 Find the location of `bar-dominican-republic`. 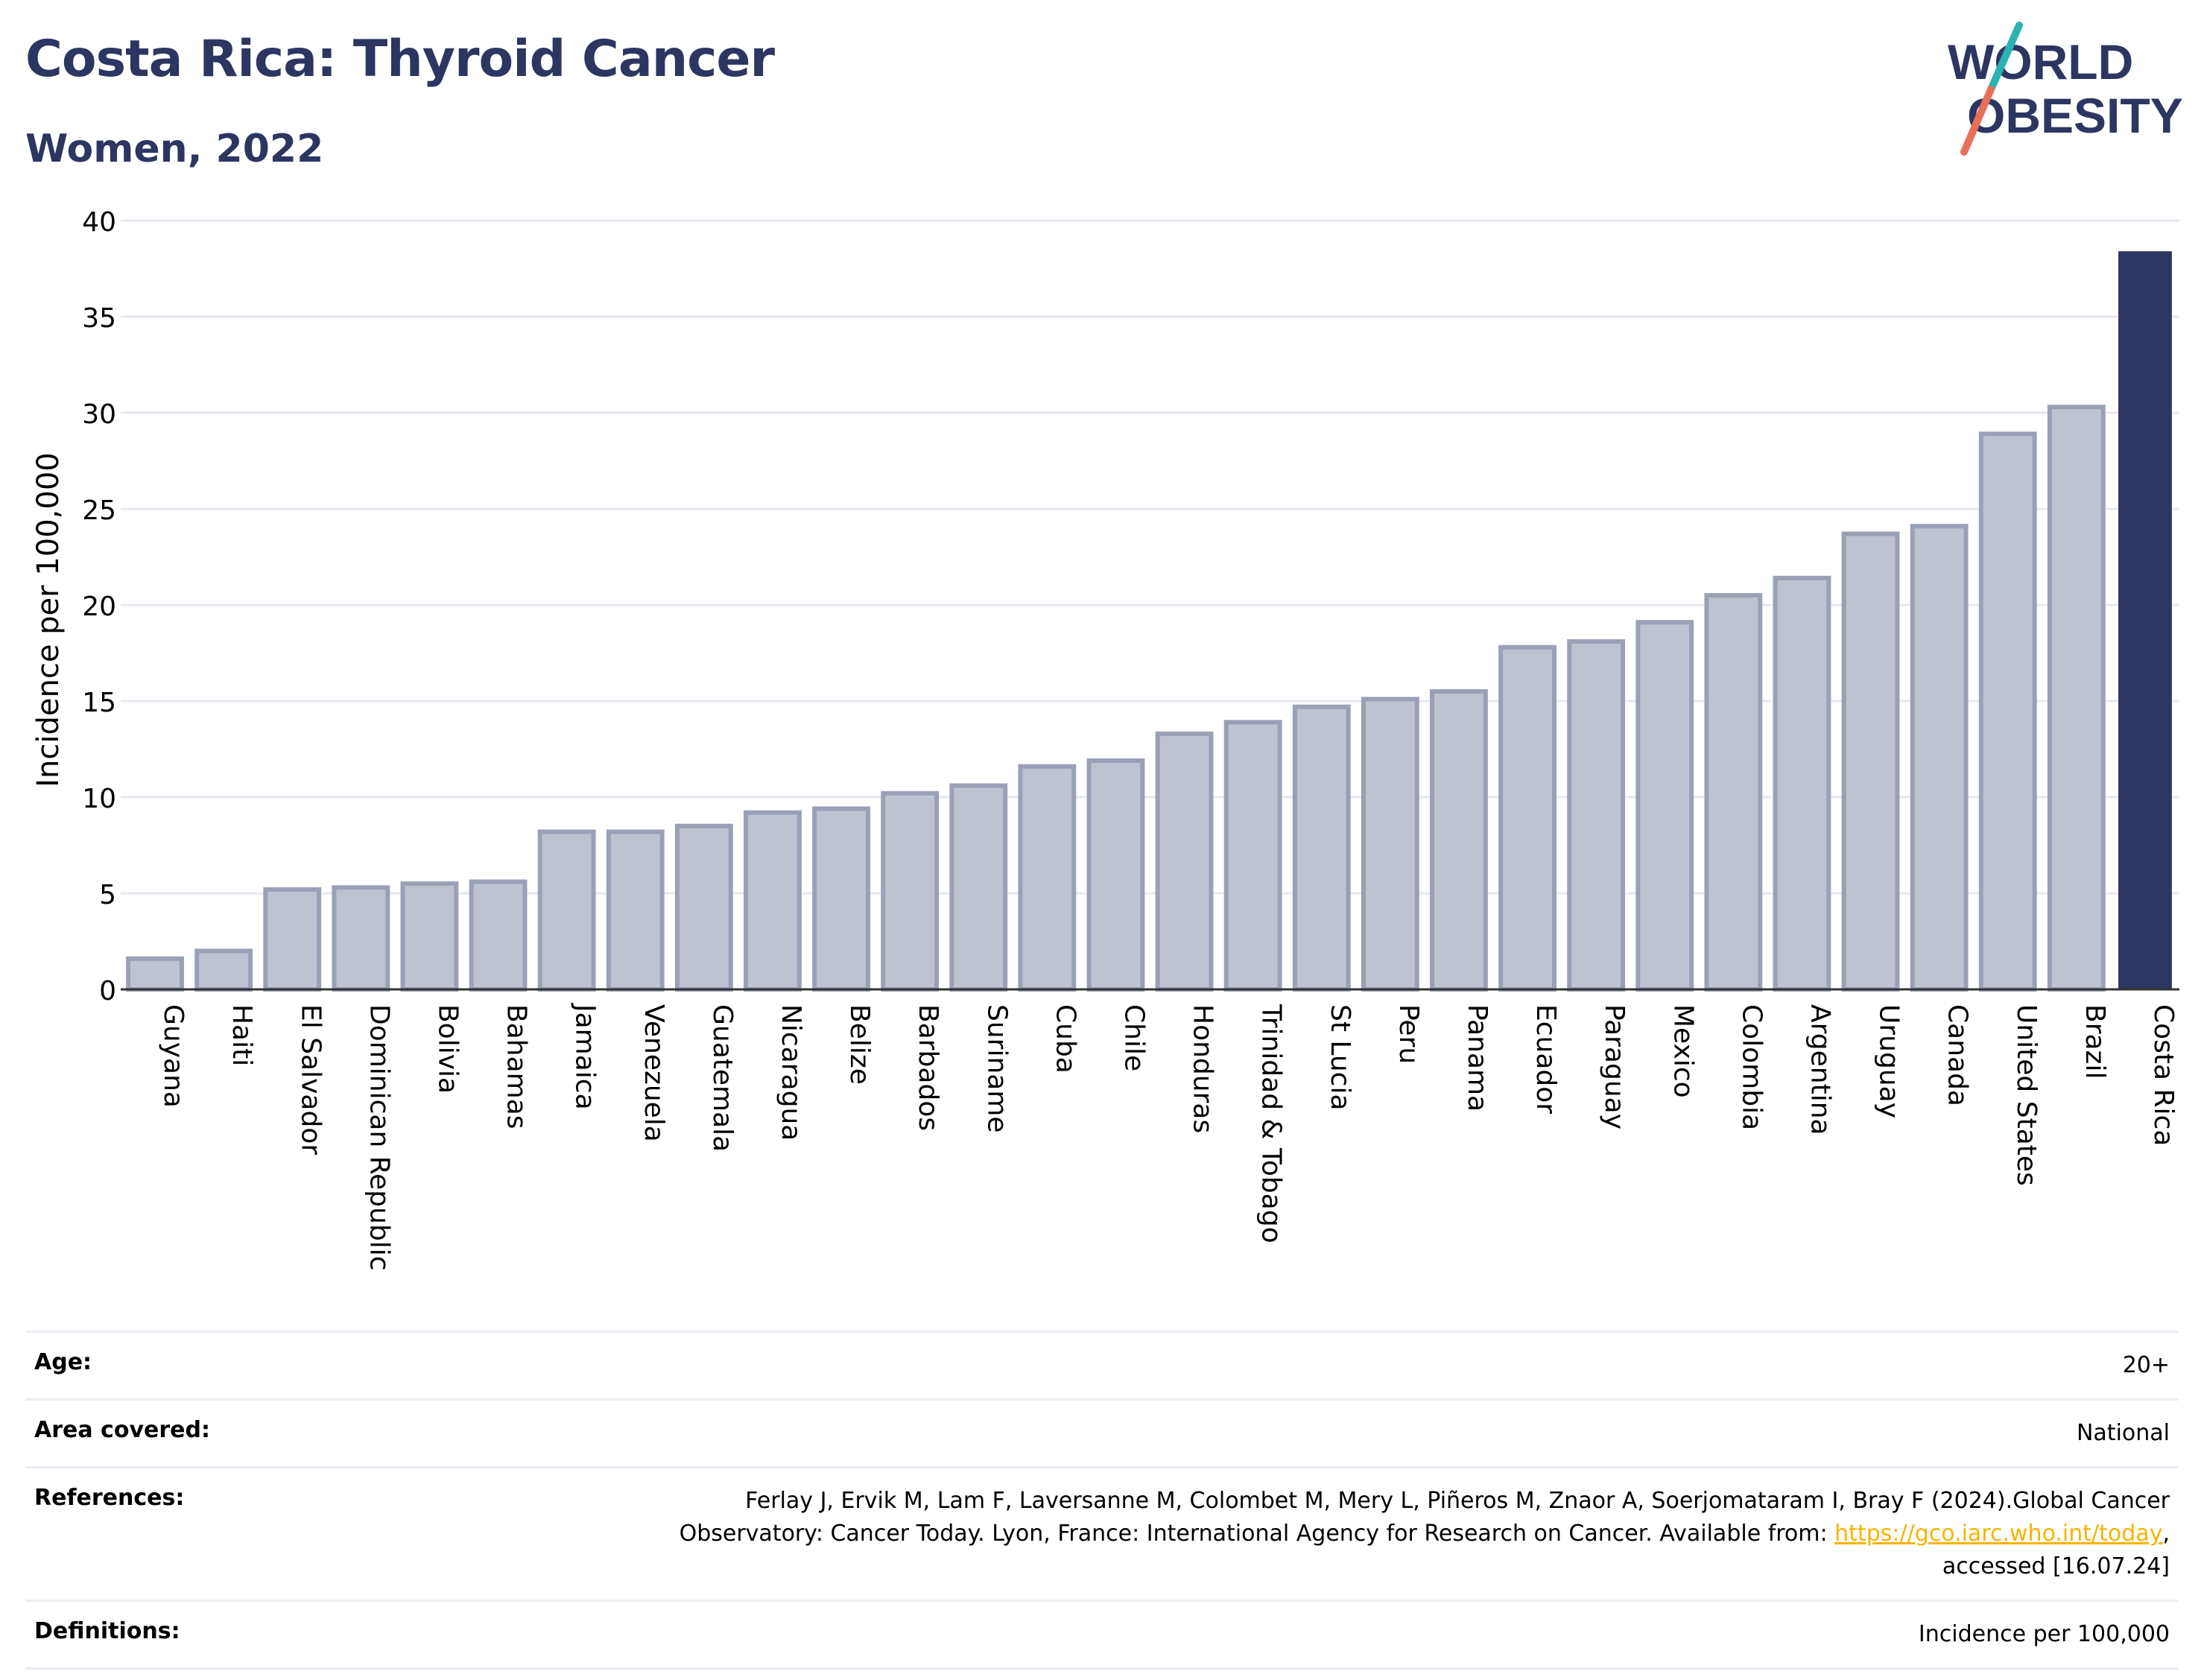

bar-dominican-republic is located at coordinates (361, 938).